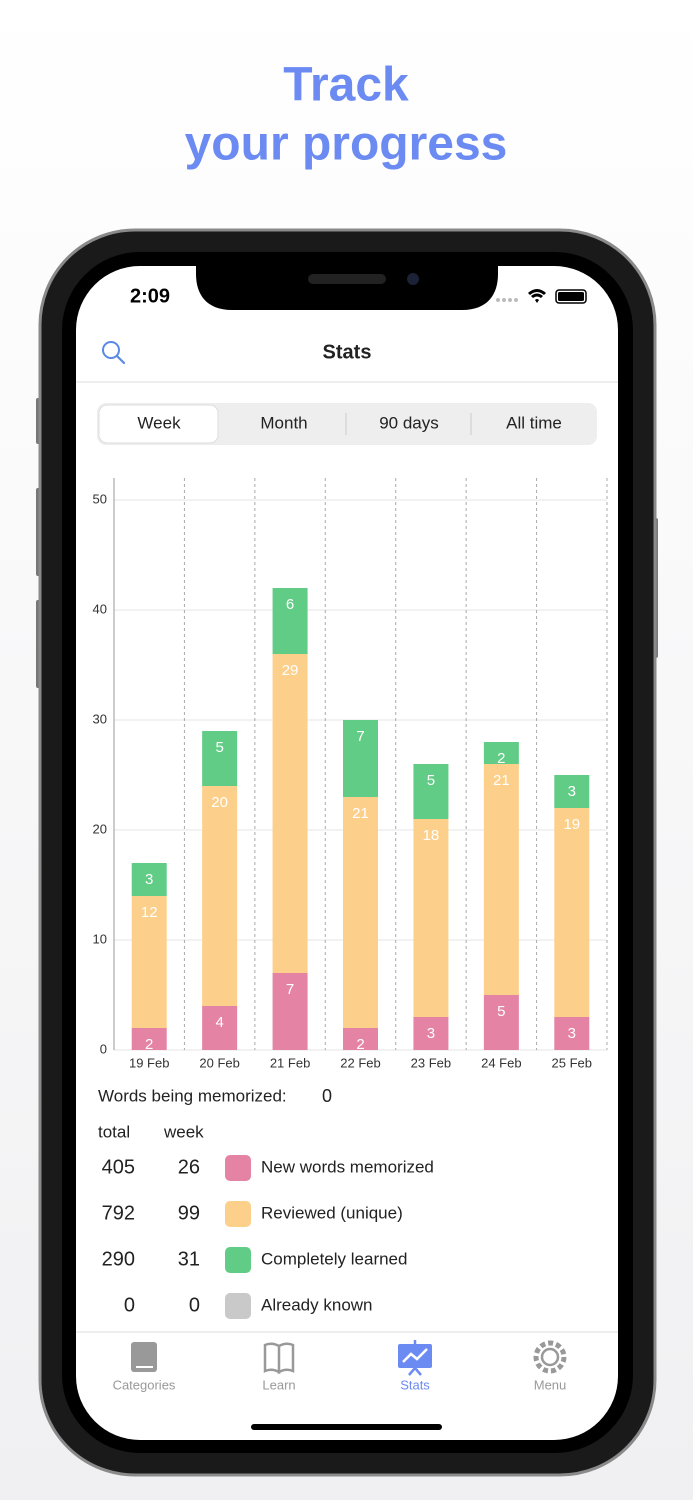 This screenshot has height=1500, width=693. Describe the element at coordinates (118, 1259) in the screenshot. I see `total-value: 290` at that location.